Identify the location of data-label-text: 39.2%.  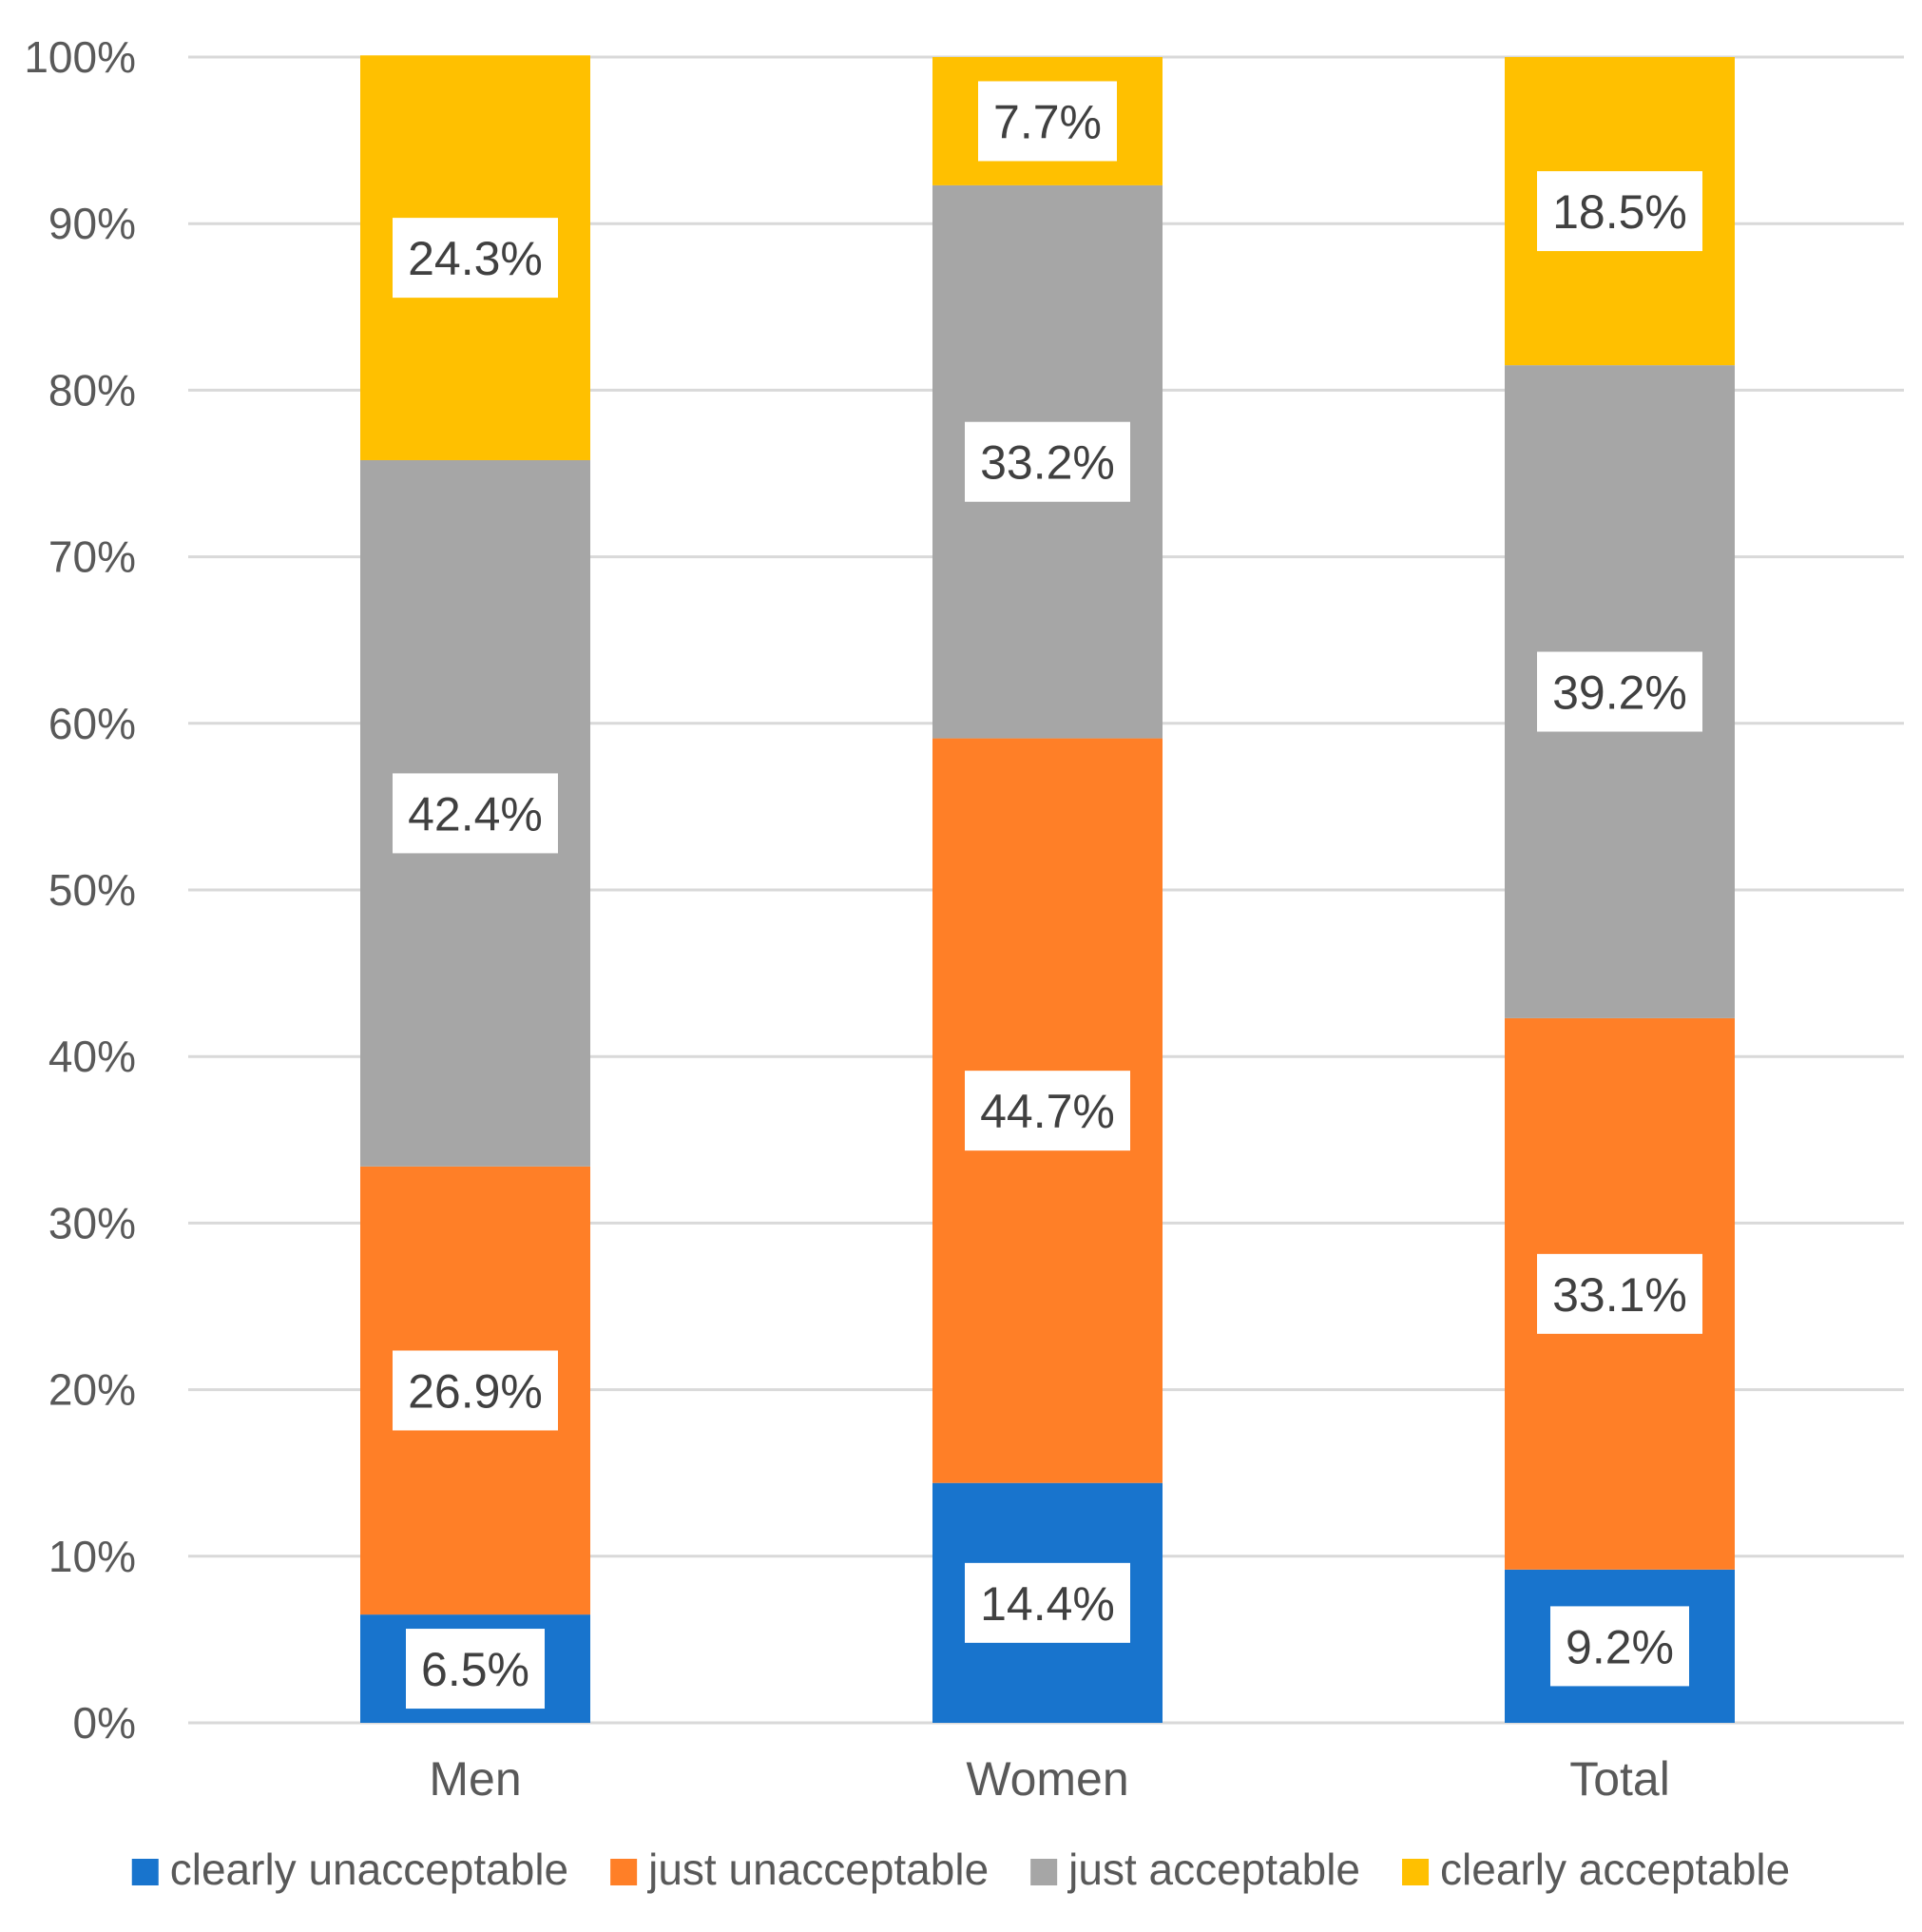
(1620, 693).